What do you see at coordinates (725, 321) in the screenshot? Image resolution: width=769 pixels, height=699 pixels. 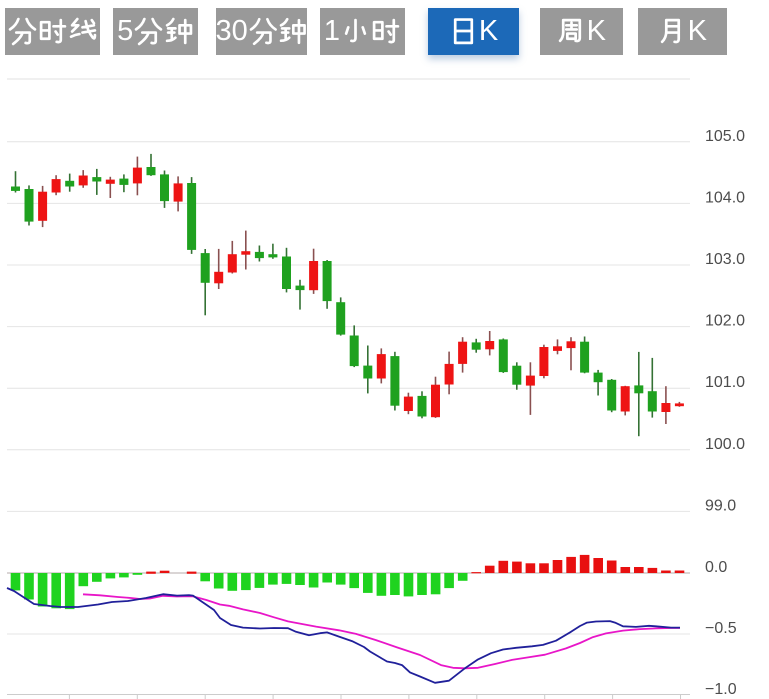 I see `svg-text: 102.0` at bounding box center [725, 321].